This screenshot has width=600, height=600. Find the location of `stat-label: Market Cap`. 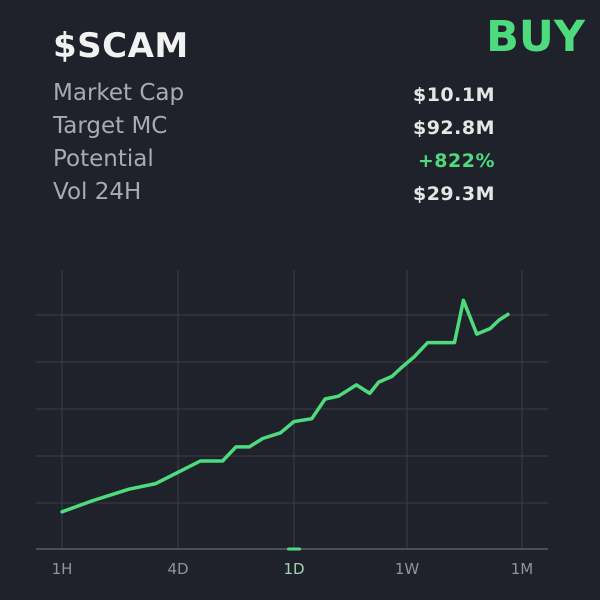

stat-label: Market Cap is located at coordinates (119, 93).